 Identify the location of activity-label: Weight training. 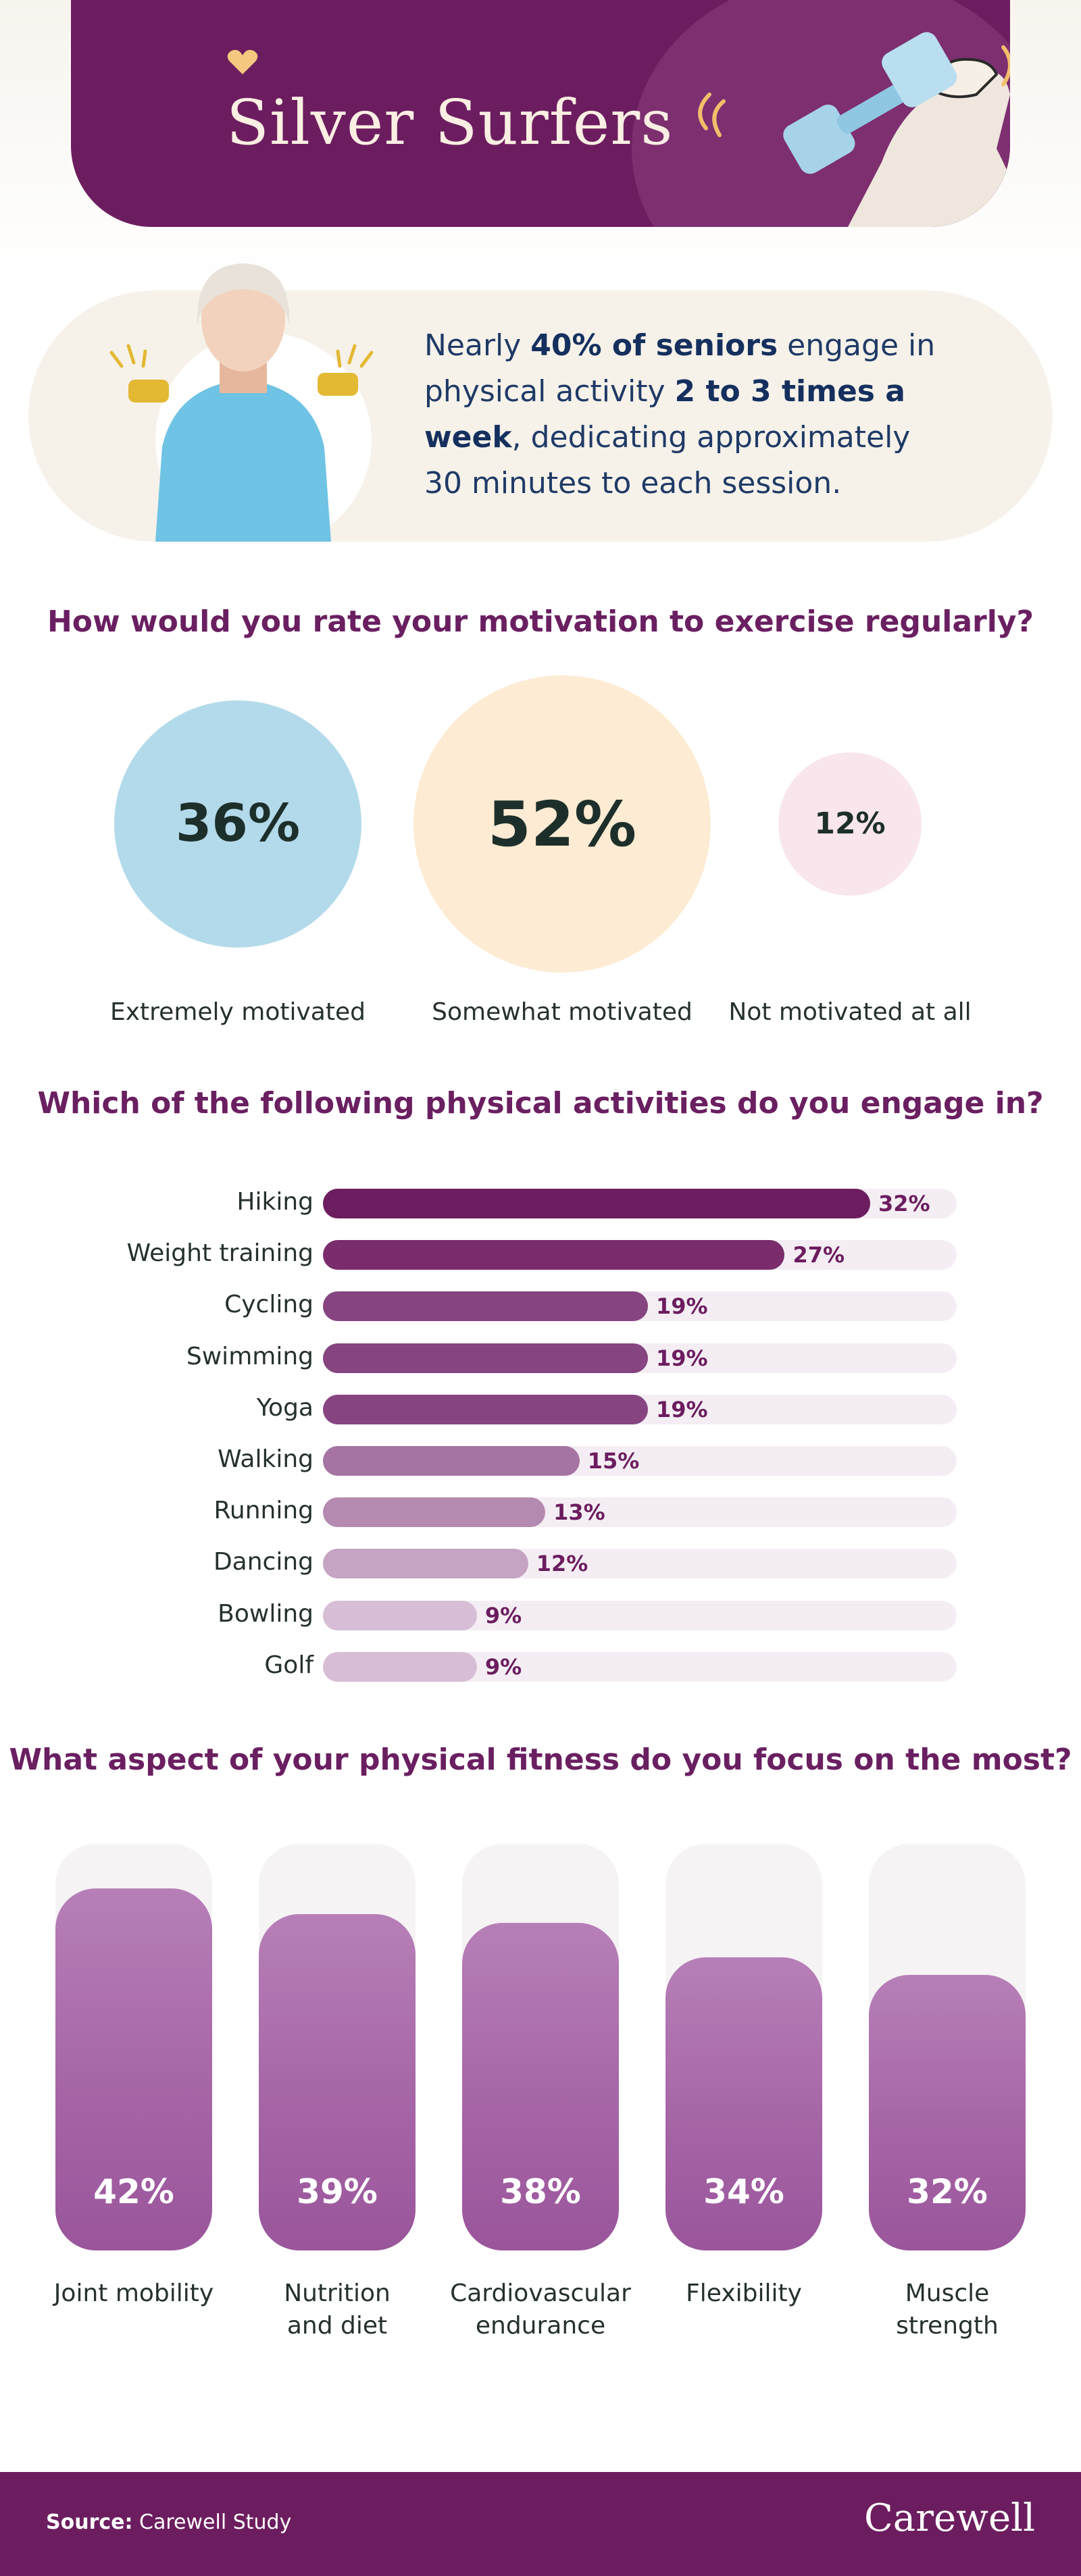
(219, 1253).